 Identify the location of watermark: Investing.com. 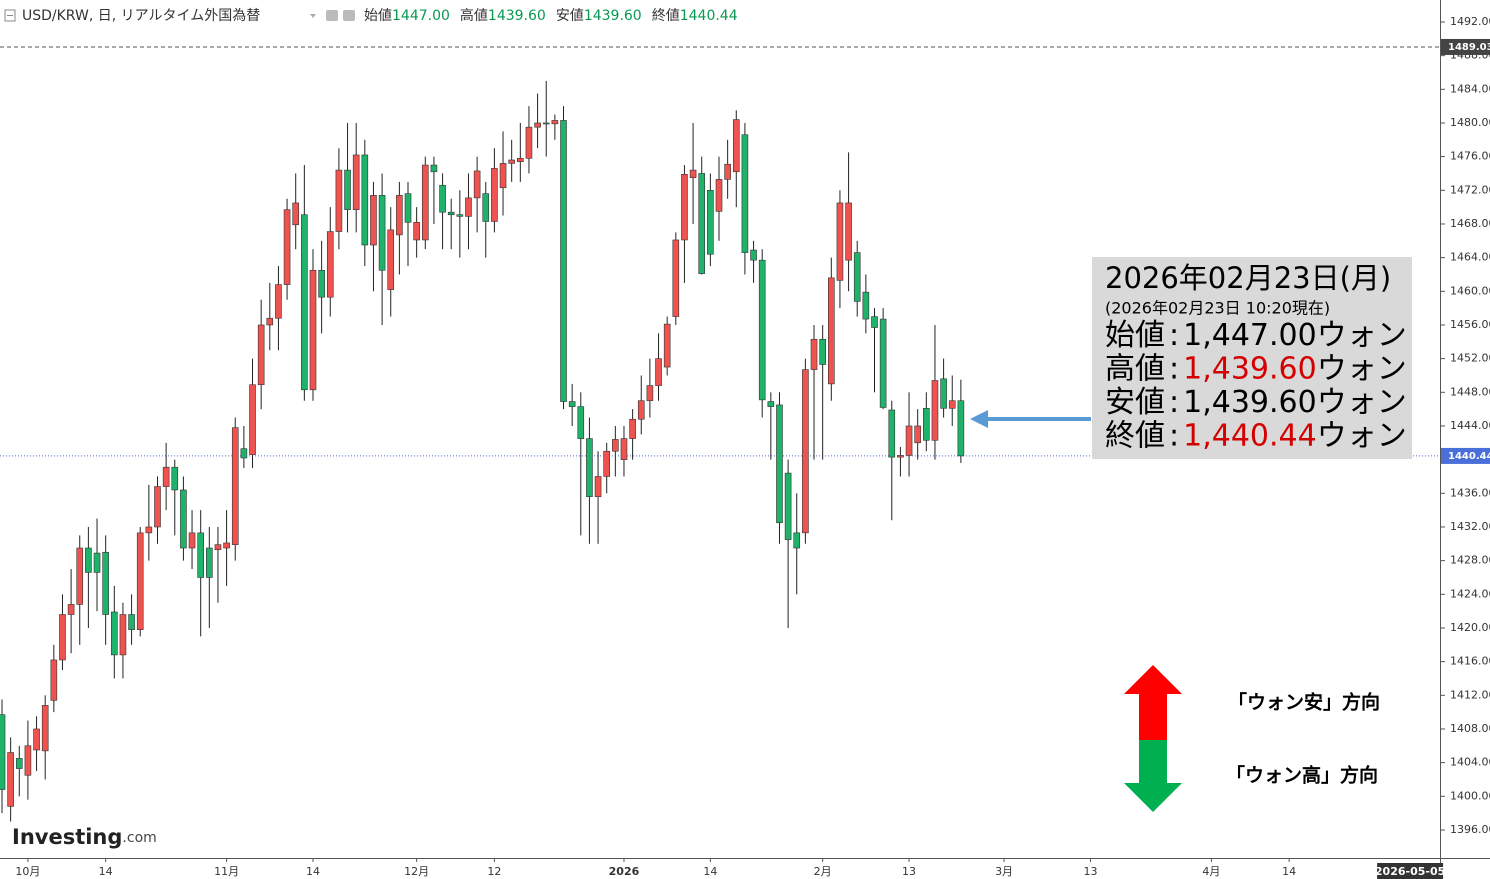
(84, 837).